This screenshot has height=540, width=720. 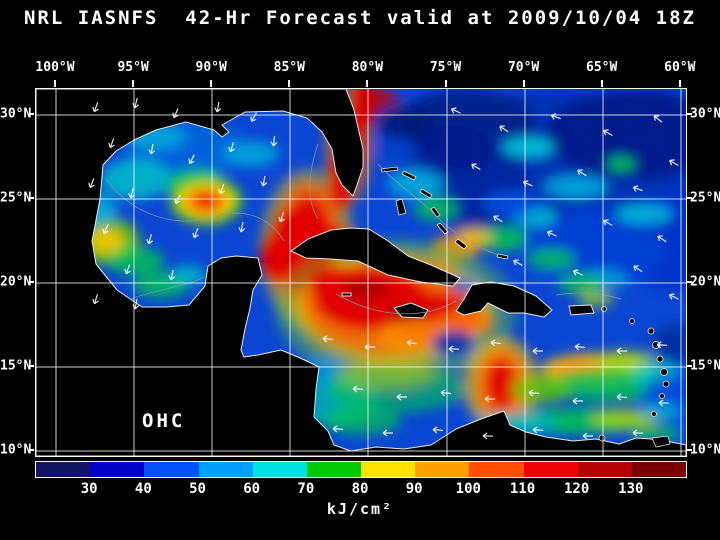 What do you see at coordinates (346, 294) in the screenshot?
I see `island-cayman` at bounding box center [346, 294].